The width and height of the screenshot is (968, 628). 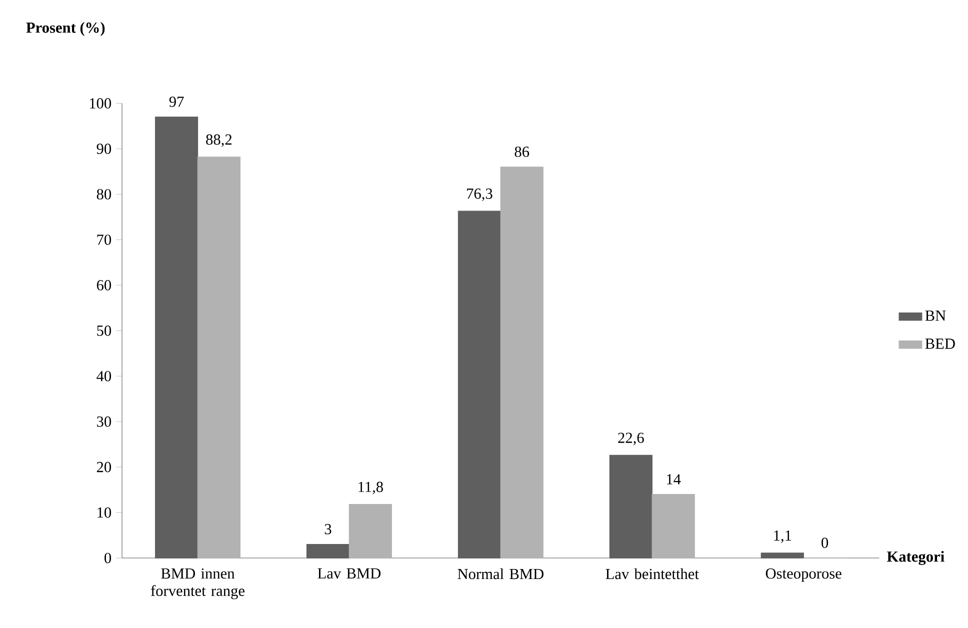 What do you see at coordinates (104, 194) in the screenshot?
I see `y-tick-label: 80` at bounding box center [104, 194].